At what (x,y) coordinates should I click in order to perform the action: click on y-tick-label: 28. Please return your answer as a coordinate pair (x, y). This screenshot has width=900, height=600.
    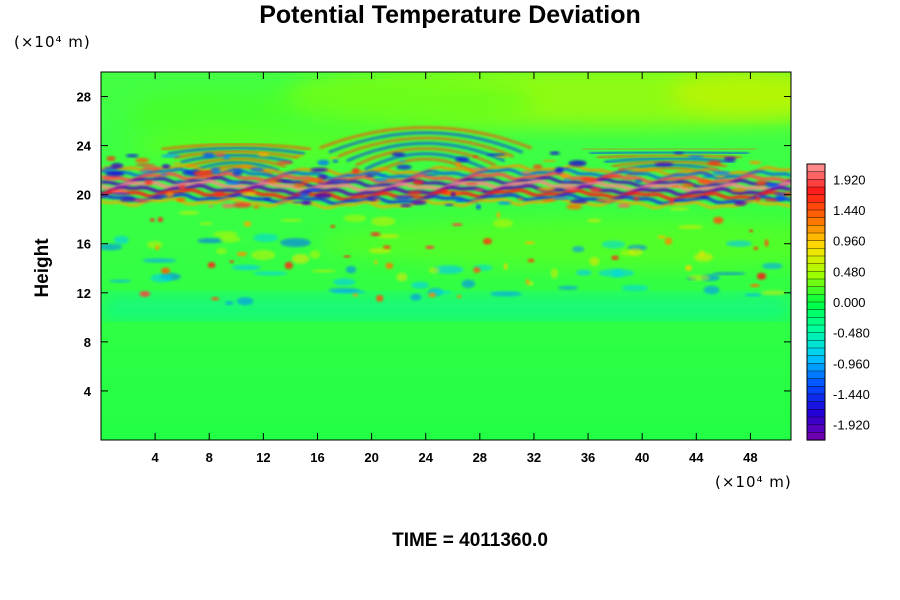
    Looking at the image, I should click on (84, 97).